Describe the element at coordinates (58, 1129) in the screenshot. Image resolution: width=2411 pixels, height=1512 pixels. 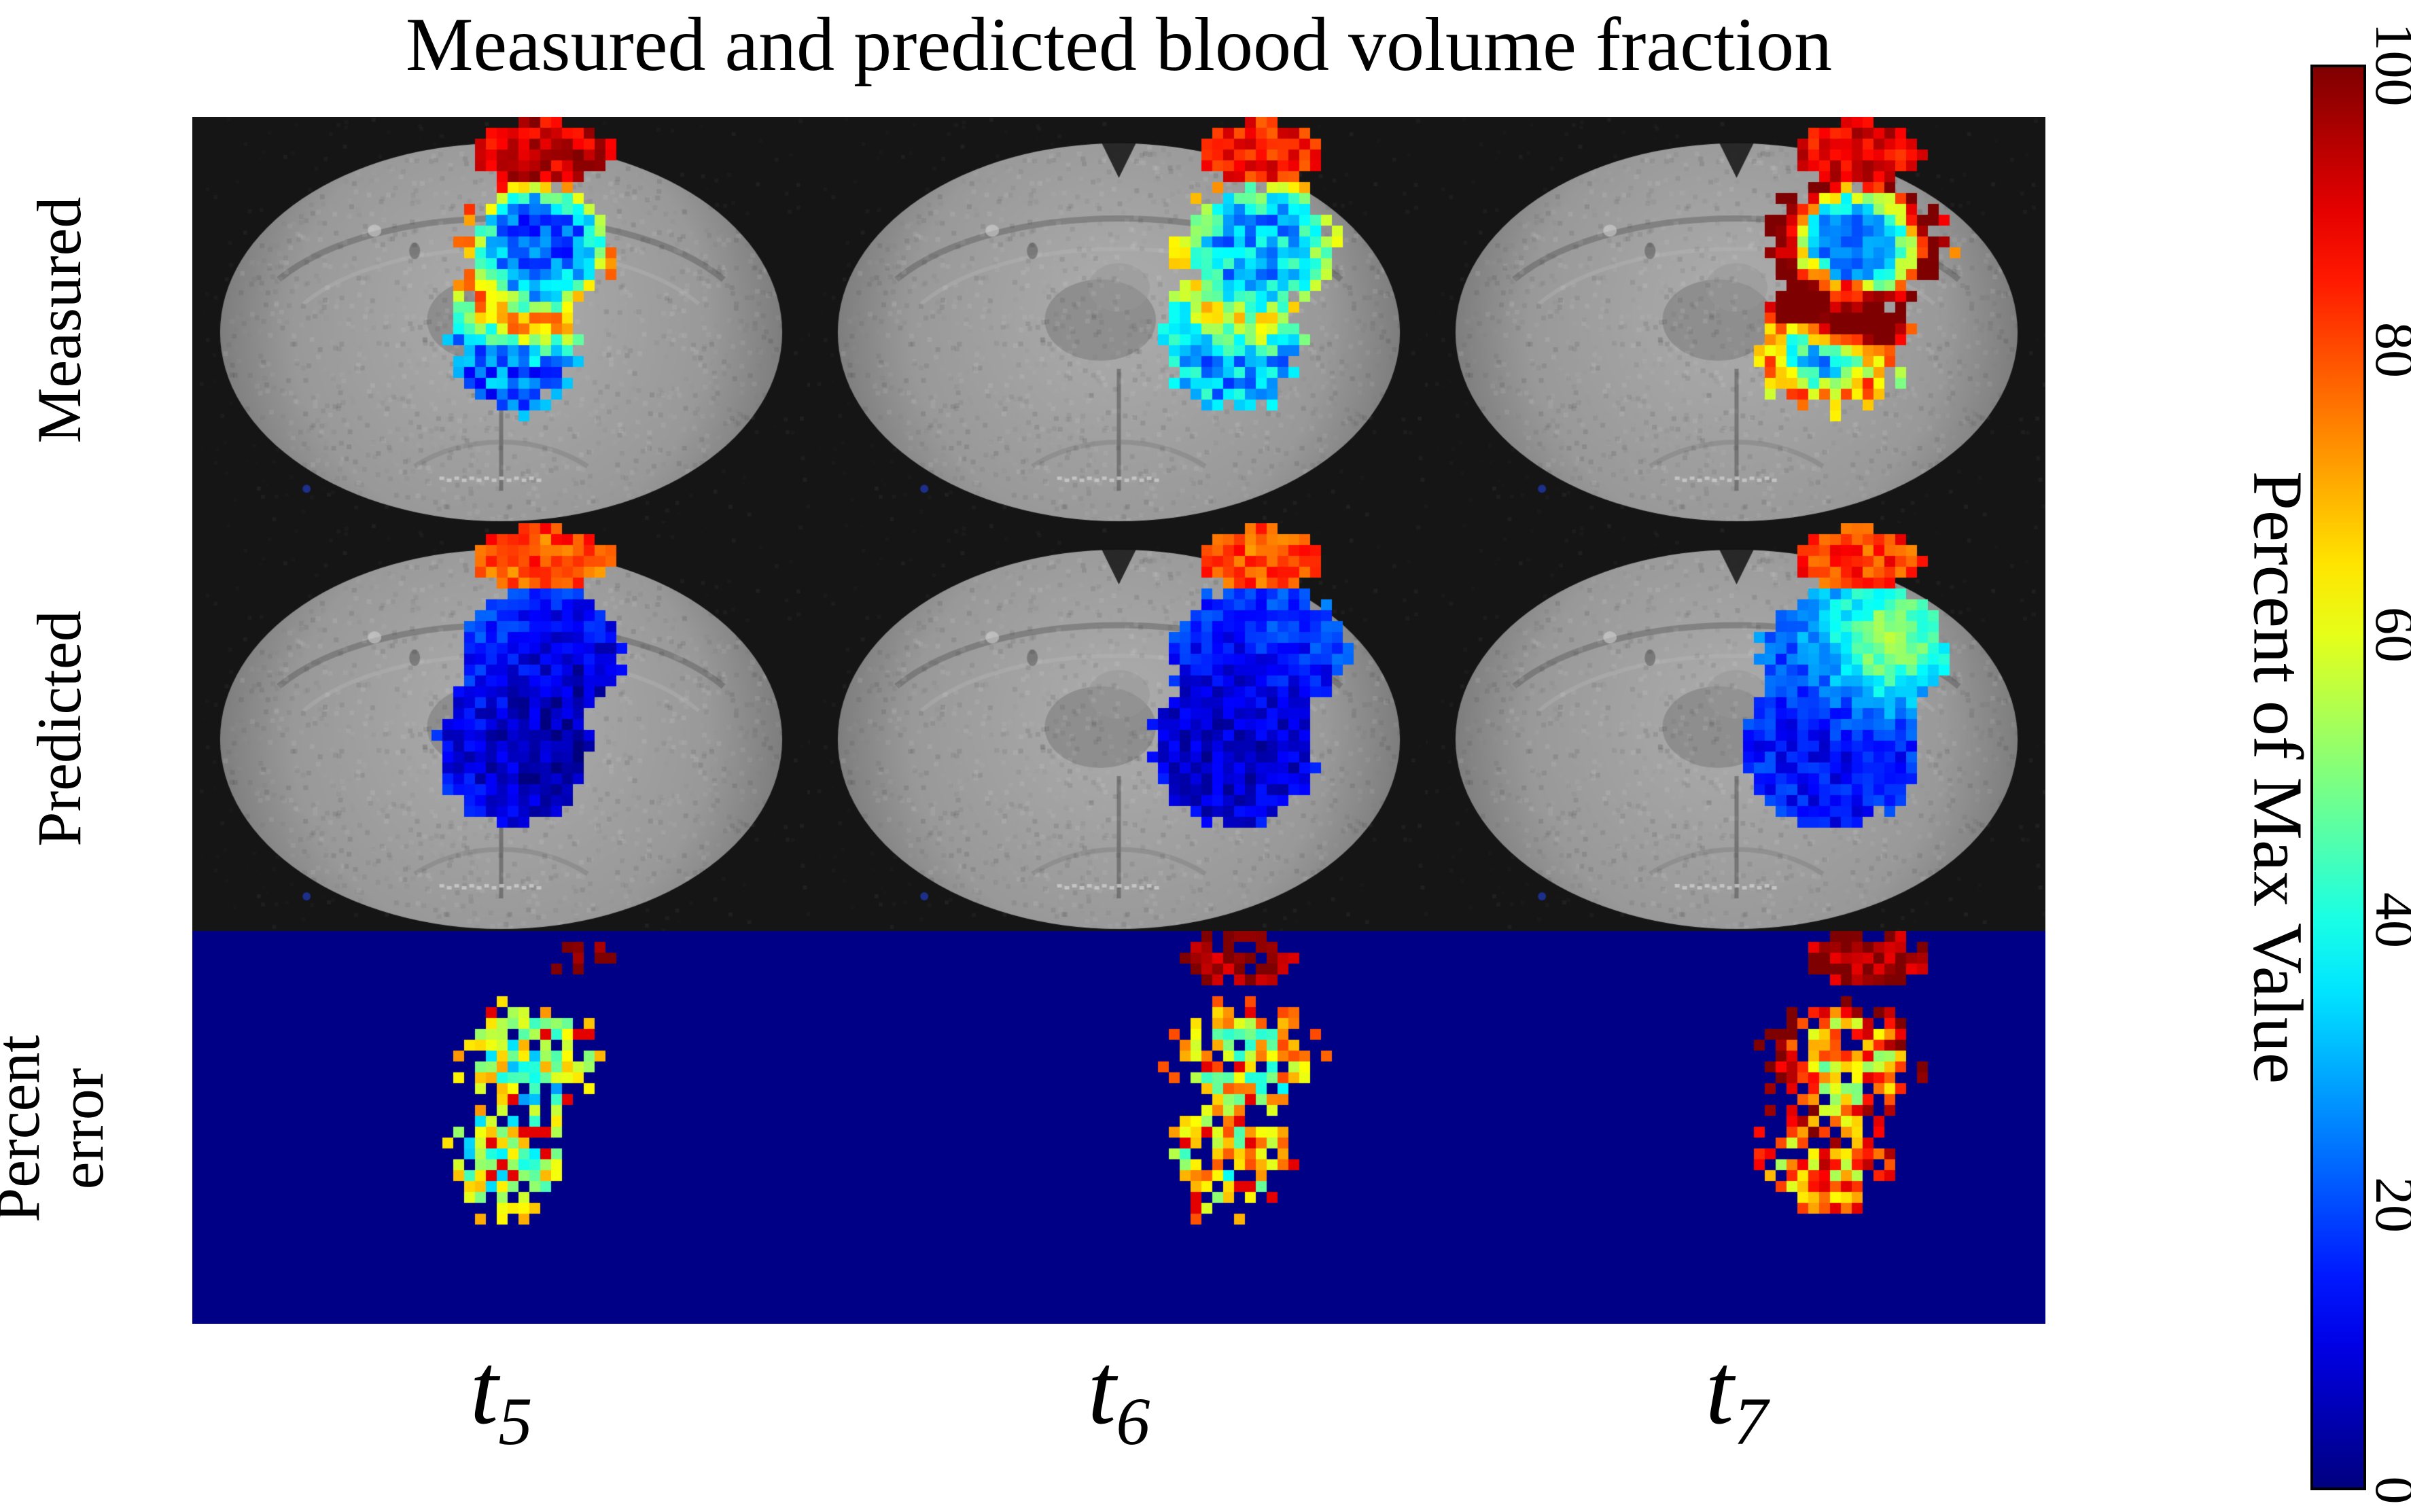
I see `row-label-percent-error: Percent error` at that location.